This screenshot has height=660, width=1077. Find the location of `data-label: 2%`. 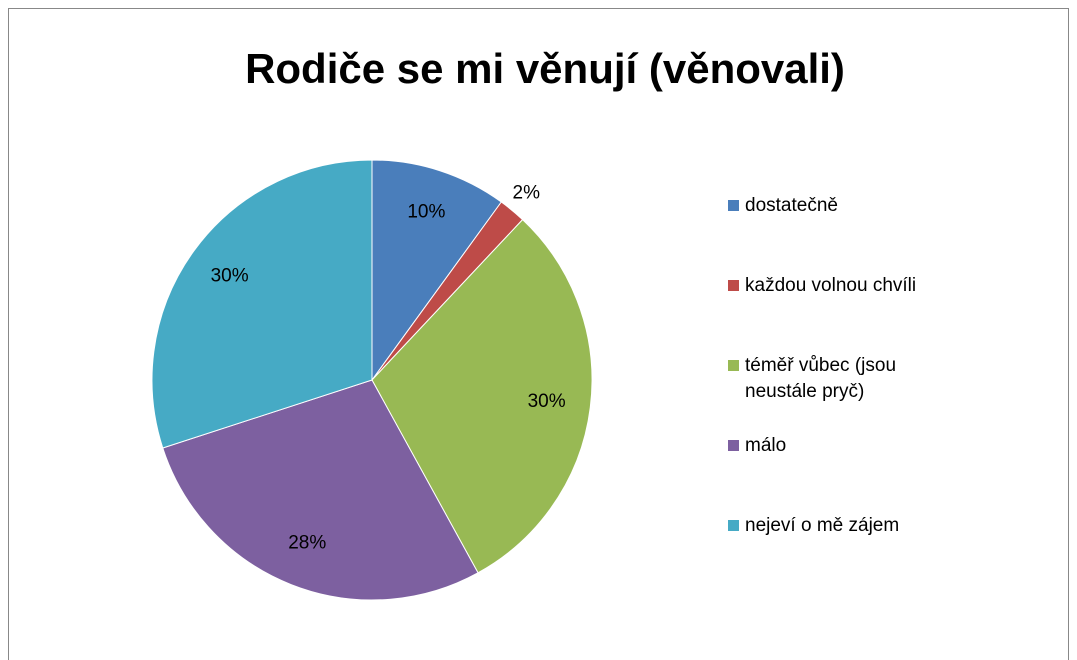

data-label: 2% is located at coordinates (527, 193).